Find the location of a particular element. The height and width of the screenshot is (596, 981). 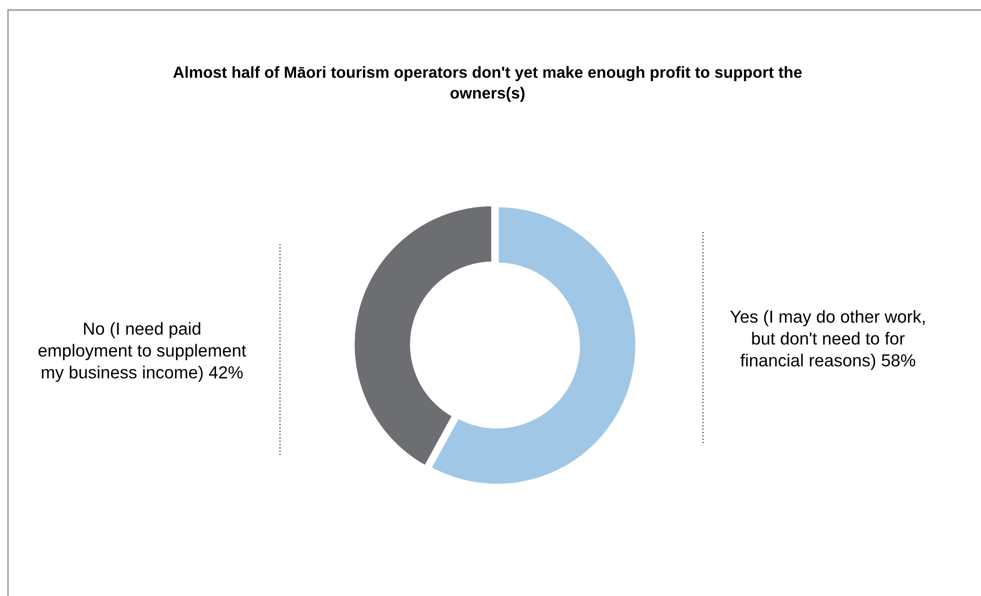

slice-label: No (I need paid employment to supplement my business income) 42% is located at coordinates (142, 352).